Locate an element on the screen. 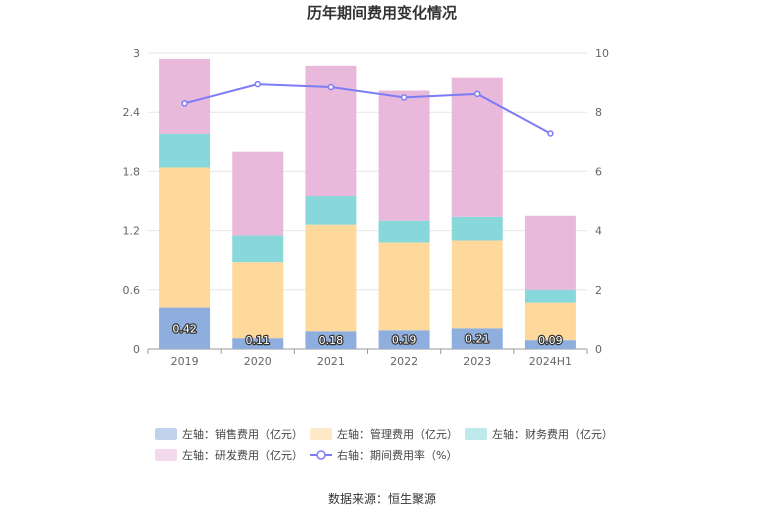 This screenshot has width=765, height=517. right-tick-label: 6 is located at coordinates (598, 171).